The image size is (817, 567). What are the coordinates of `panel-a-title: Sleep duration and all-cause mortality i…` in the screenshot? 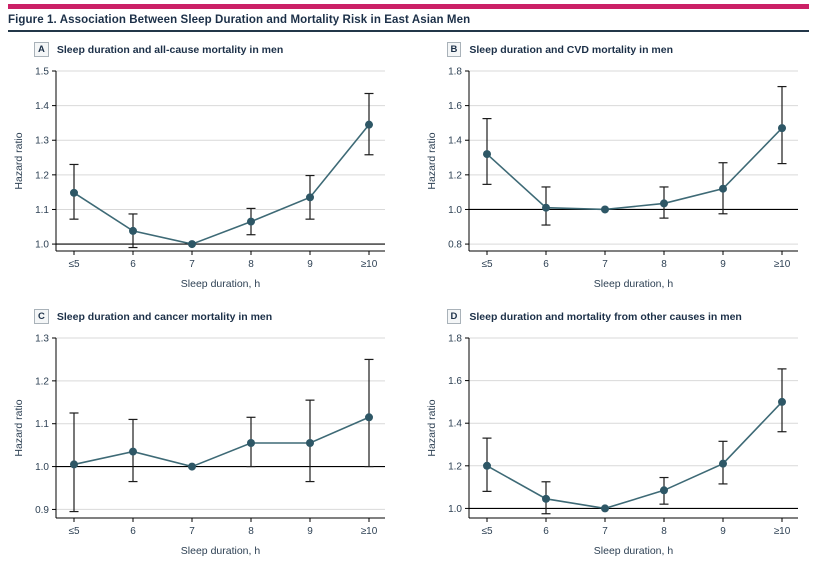 It's located at (170, 49).